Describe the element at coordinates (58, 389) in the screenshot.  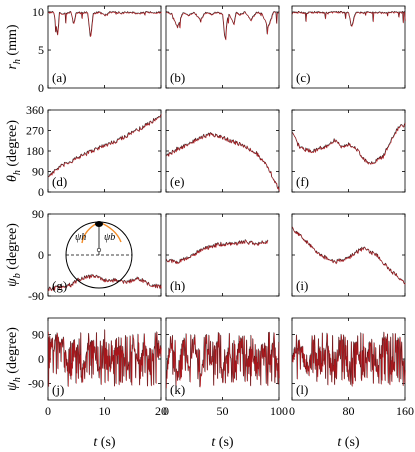
I see `panel-label: (j)` at that location.